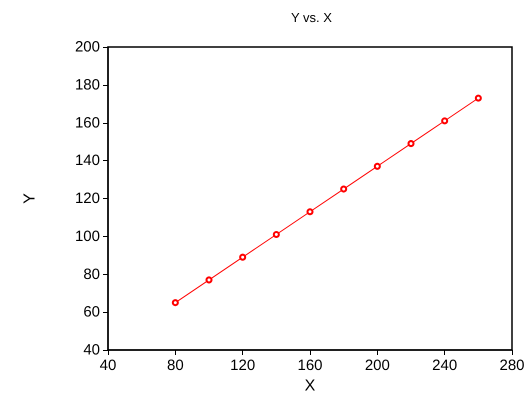  Describe the element at coordinates (30, 198) in the screenshot. I see `y-axis-title: Y` at that location.